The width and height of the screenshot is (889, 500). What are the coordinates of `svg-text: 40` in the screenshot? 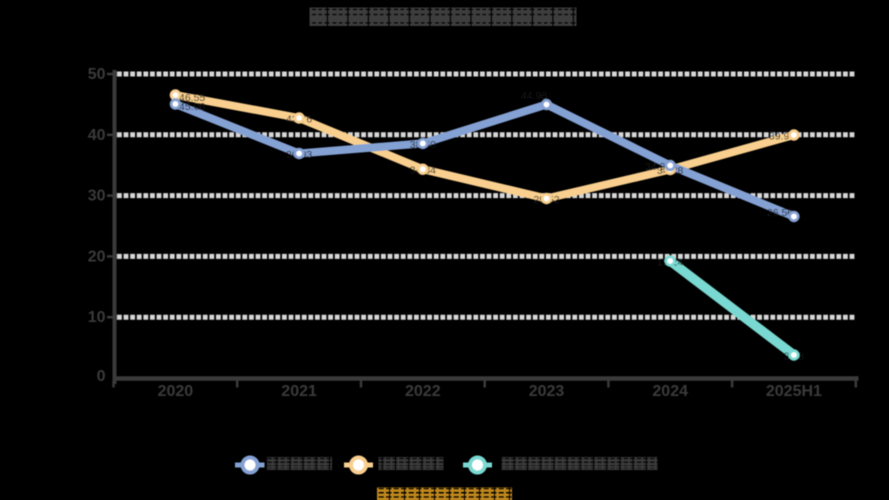 It's located at (97, 135).